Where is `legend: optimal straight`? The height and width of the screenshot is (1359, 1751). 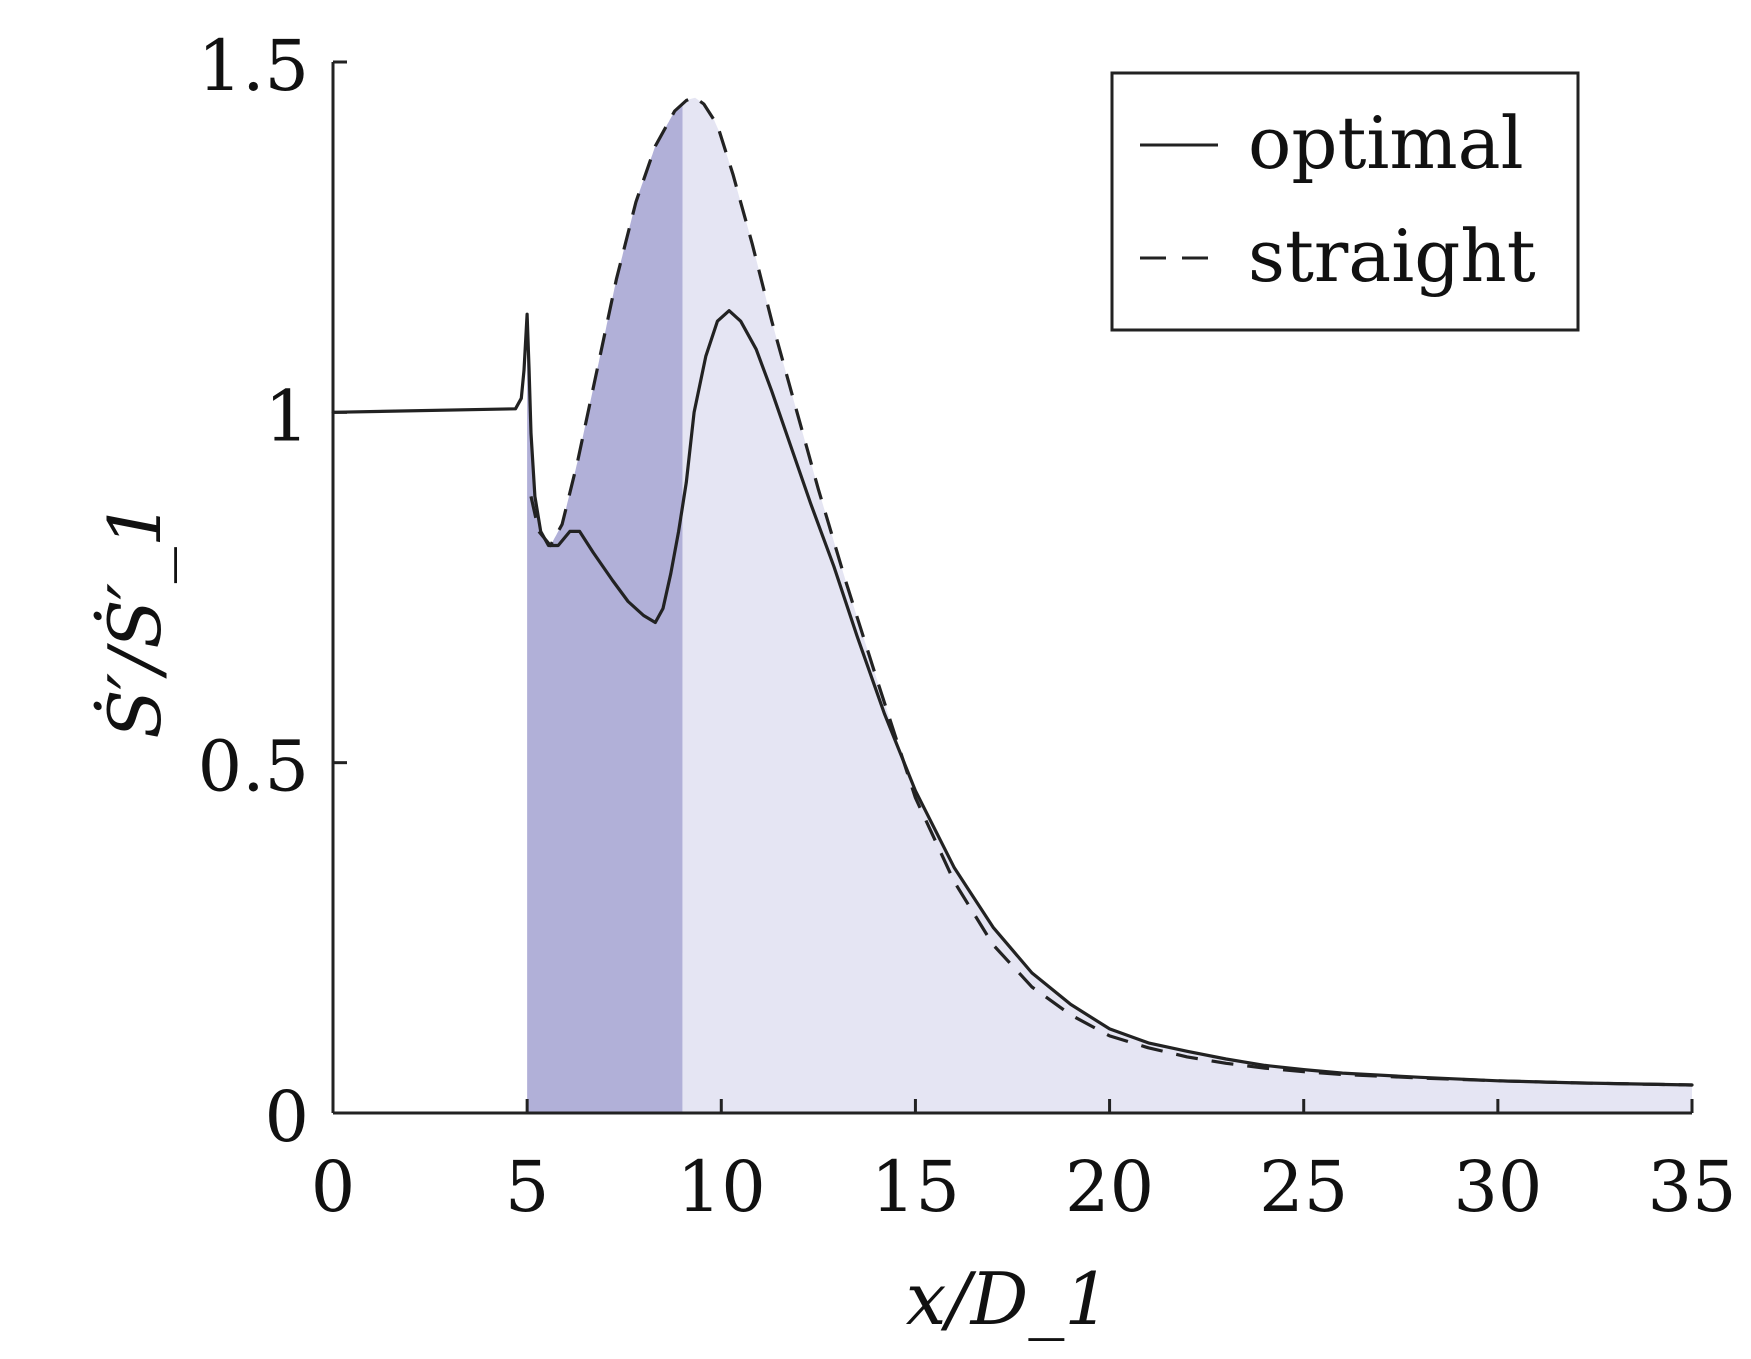 legend: optimal straight is located at coordinates (1345, 201).